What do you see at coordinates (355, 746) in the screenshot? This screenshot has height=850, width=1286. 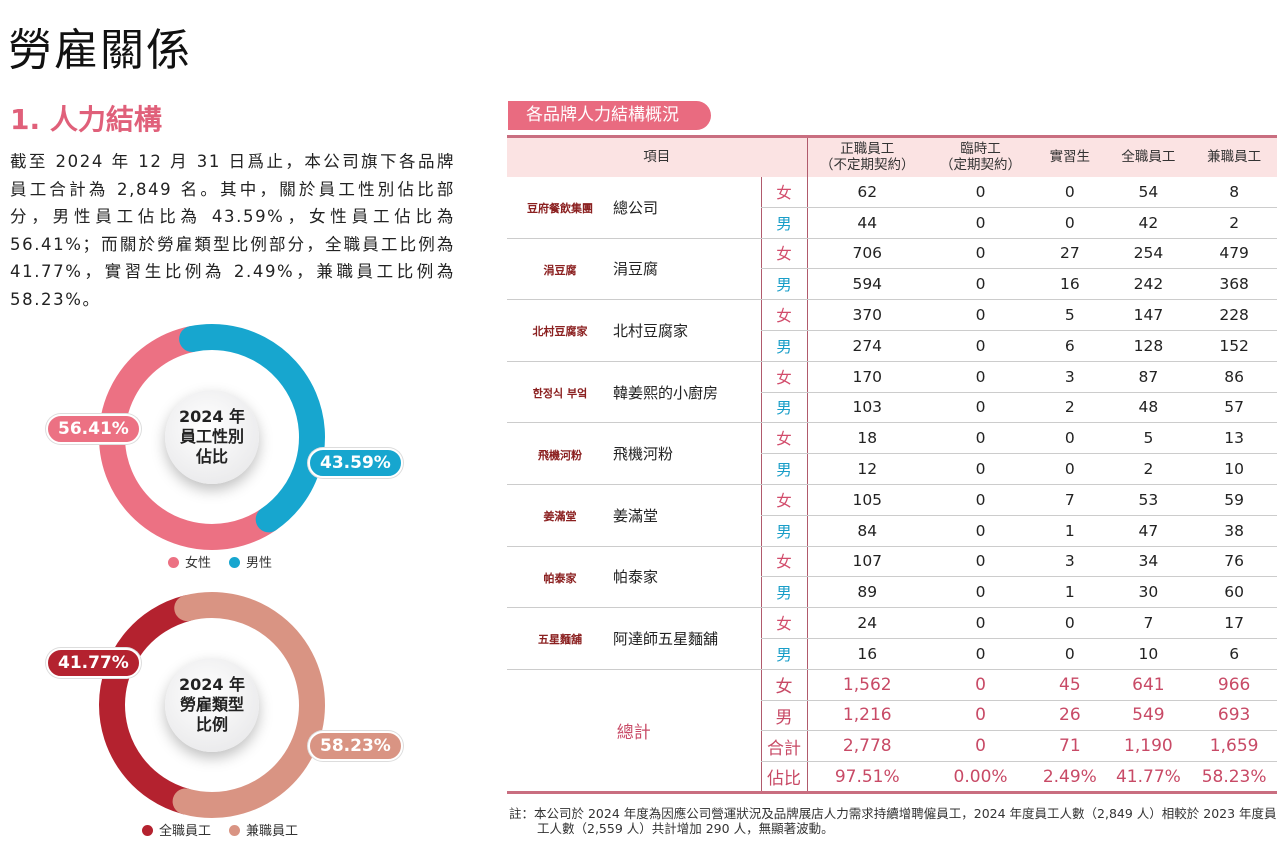 I see `value-label-兼職員工: 58.23%` at bounding box center [355, 746].